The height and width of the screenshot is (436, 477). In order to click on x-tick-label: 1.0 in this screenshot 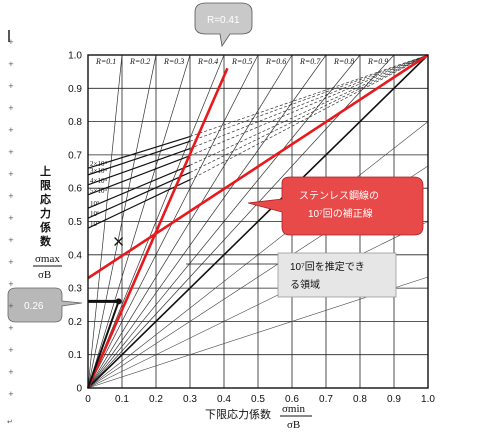, I will do `click(428, 399)`.